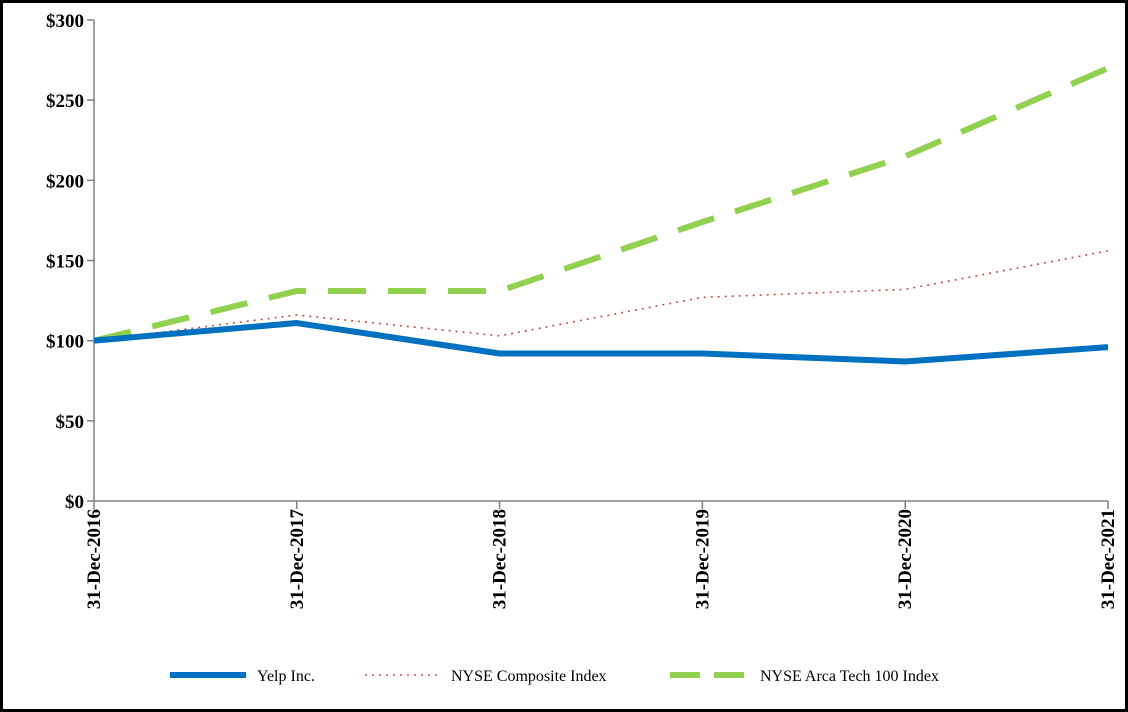 This screenshot has width=1128, height=712. I want to click on x-tick-label: 31-Dec-2019, so click(702, 559).